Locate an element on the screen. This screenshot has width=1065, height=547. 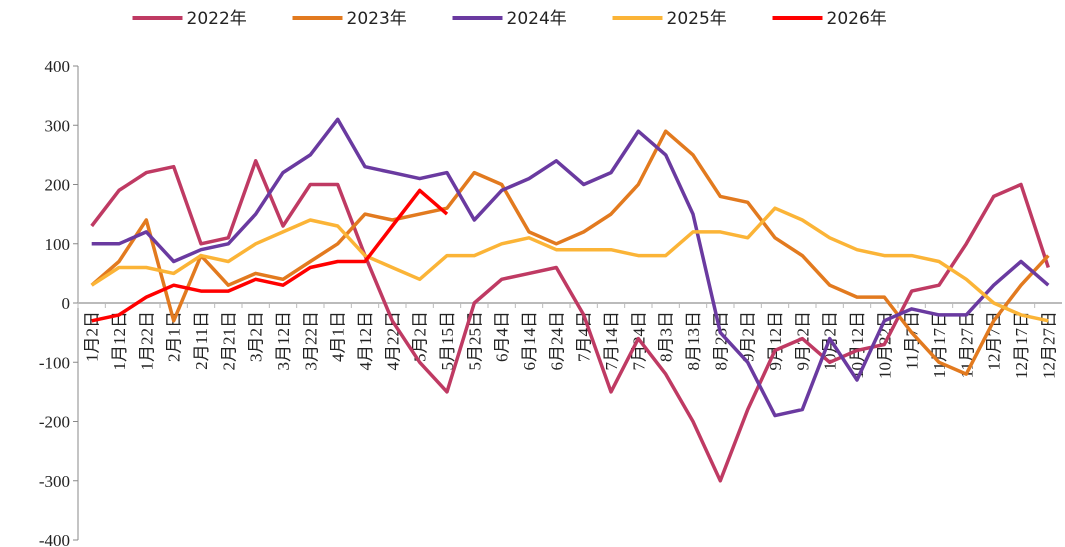
x-tick-label: 2月11日 is located at coordinates (201, 340).